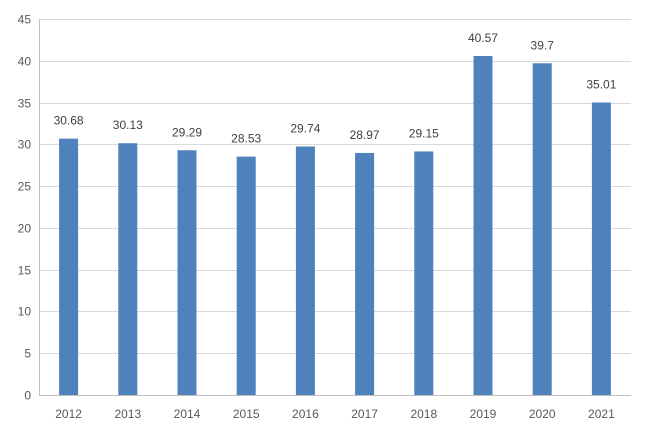 This screenshot has width=648, height=436. What do you see at coordinates (601, 249) in the screenshot?
I see `bar-2021` at bounding box center [601, 249].